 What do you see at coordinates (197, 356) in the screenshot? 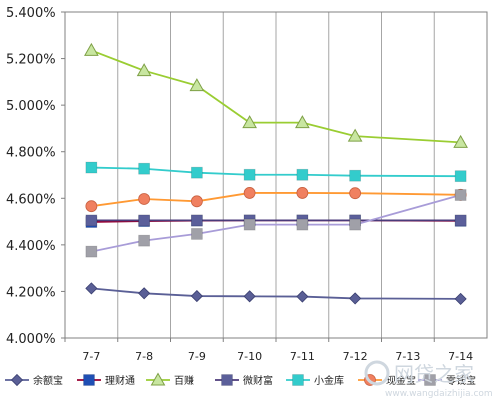
I see `x-tick-label: 7-9` at bounding box center [197, 356].